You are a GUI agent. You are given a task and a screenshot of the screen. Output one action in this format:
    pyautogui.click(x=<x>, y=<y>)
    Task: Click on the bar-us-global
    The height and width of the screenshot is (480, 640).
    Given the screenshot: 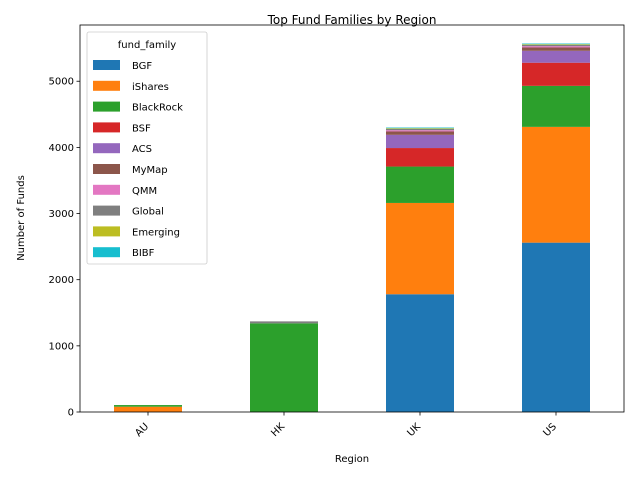 What is the action you would take?
    pyautogui.click(x=556, y=45)
    